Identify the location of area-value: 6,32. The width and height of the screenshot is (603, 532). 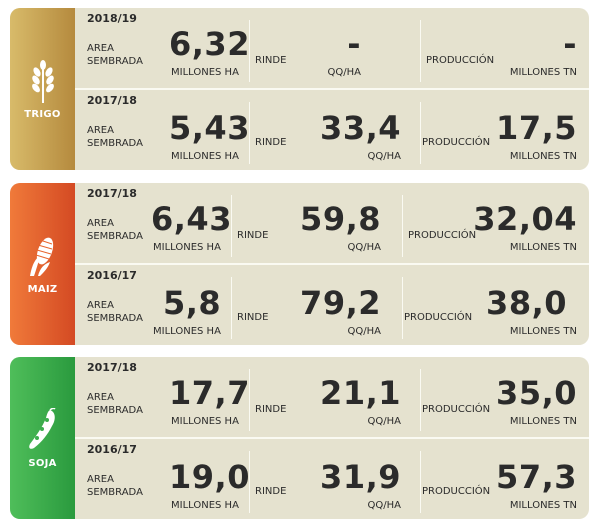
(209, 44).